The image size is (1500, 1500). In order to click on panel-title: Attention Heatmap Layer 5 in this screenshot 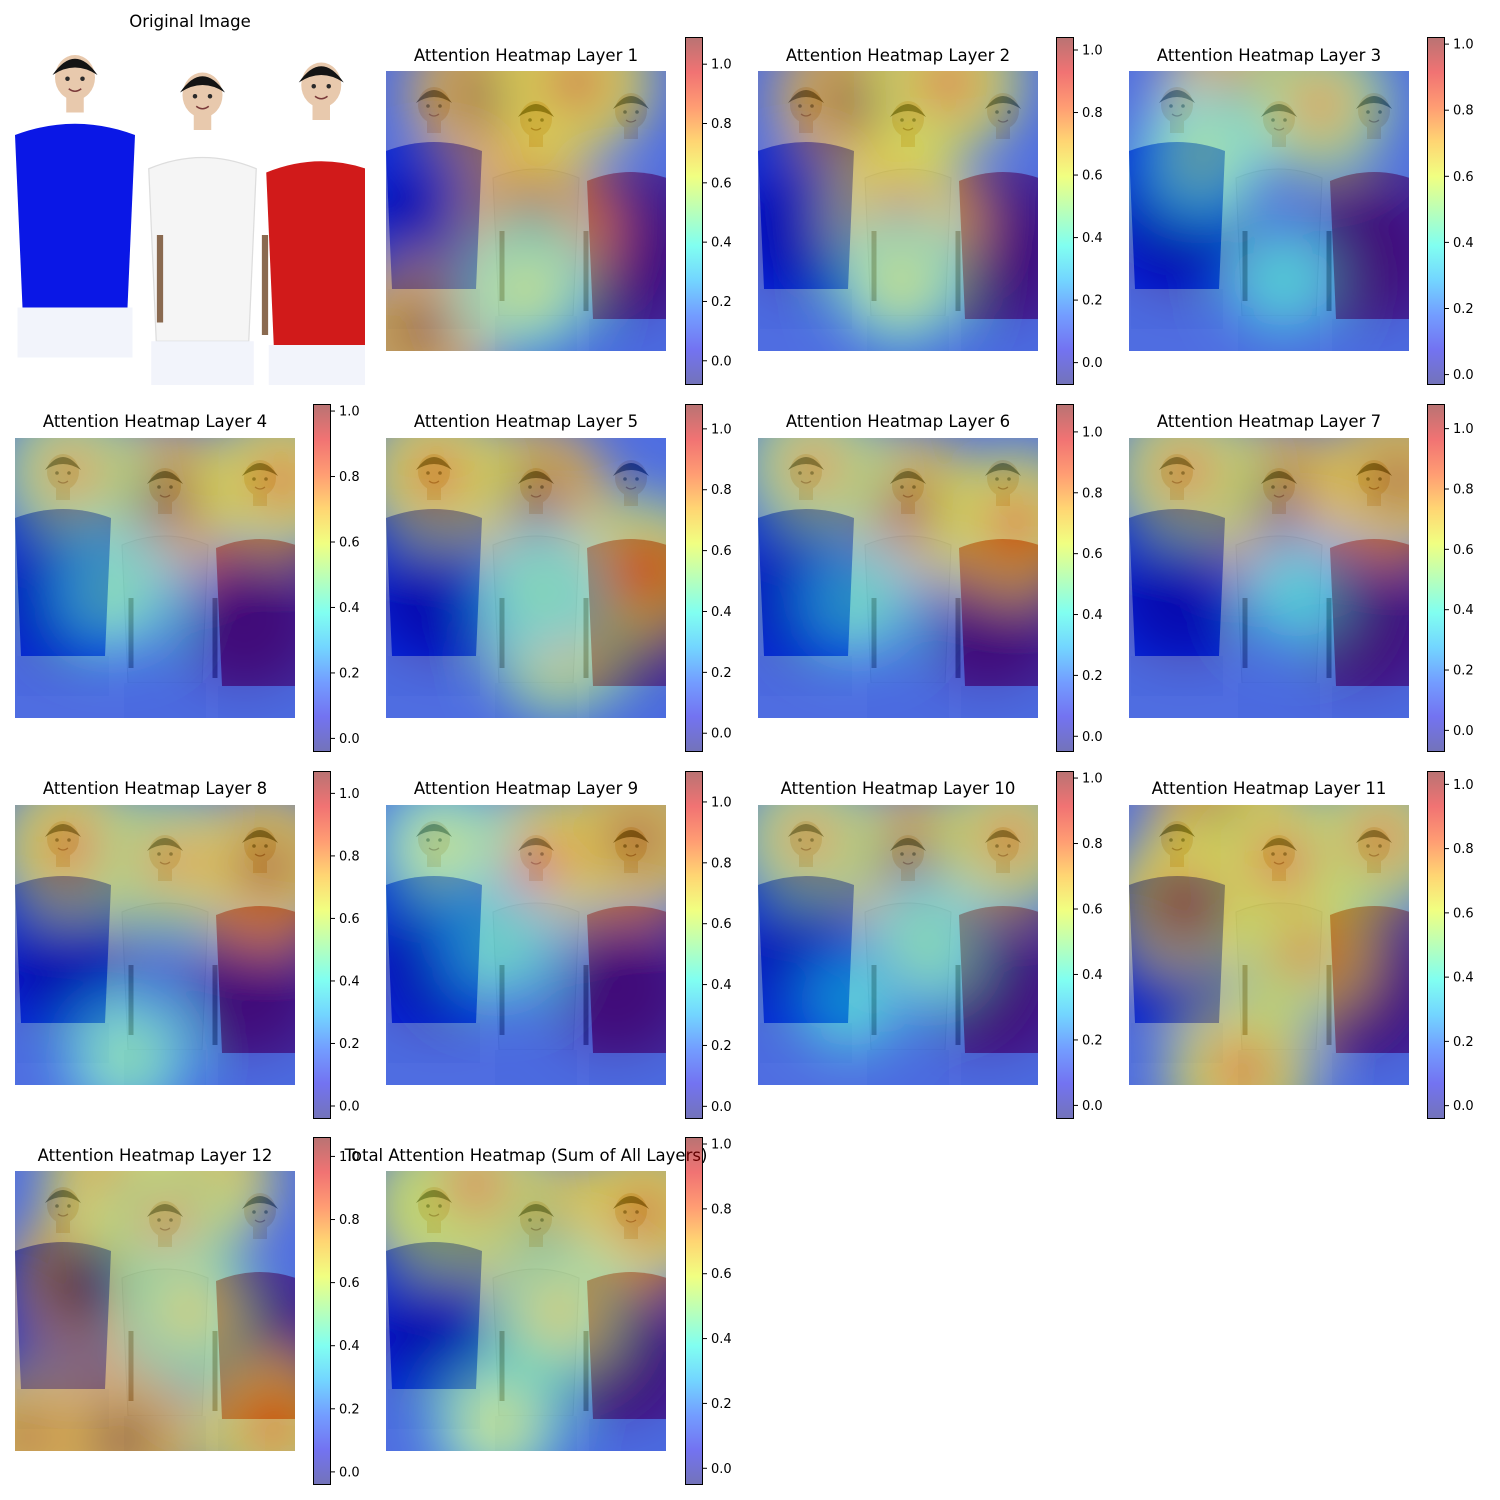, I will do `click(526, 421)`.